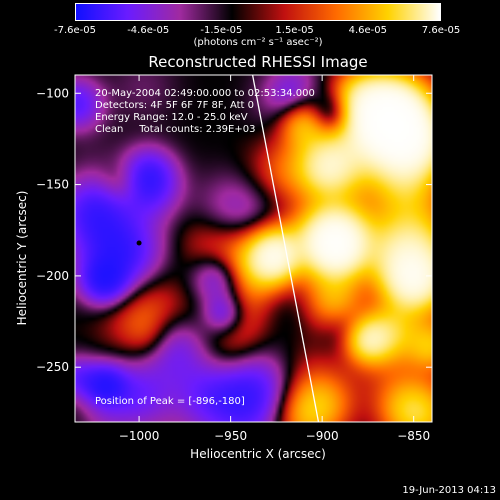 The image size is (500, 500). What do you see at coordinates (52, 185) in the screenshot?
I see `y-tick-label: −150` at bounding box center [52, 185].